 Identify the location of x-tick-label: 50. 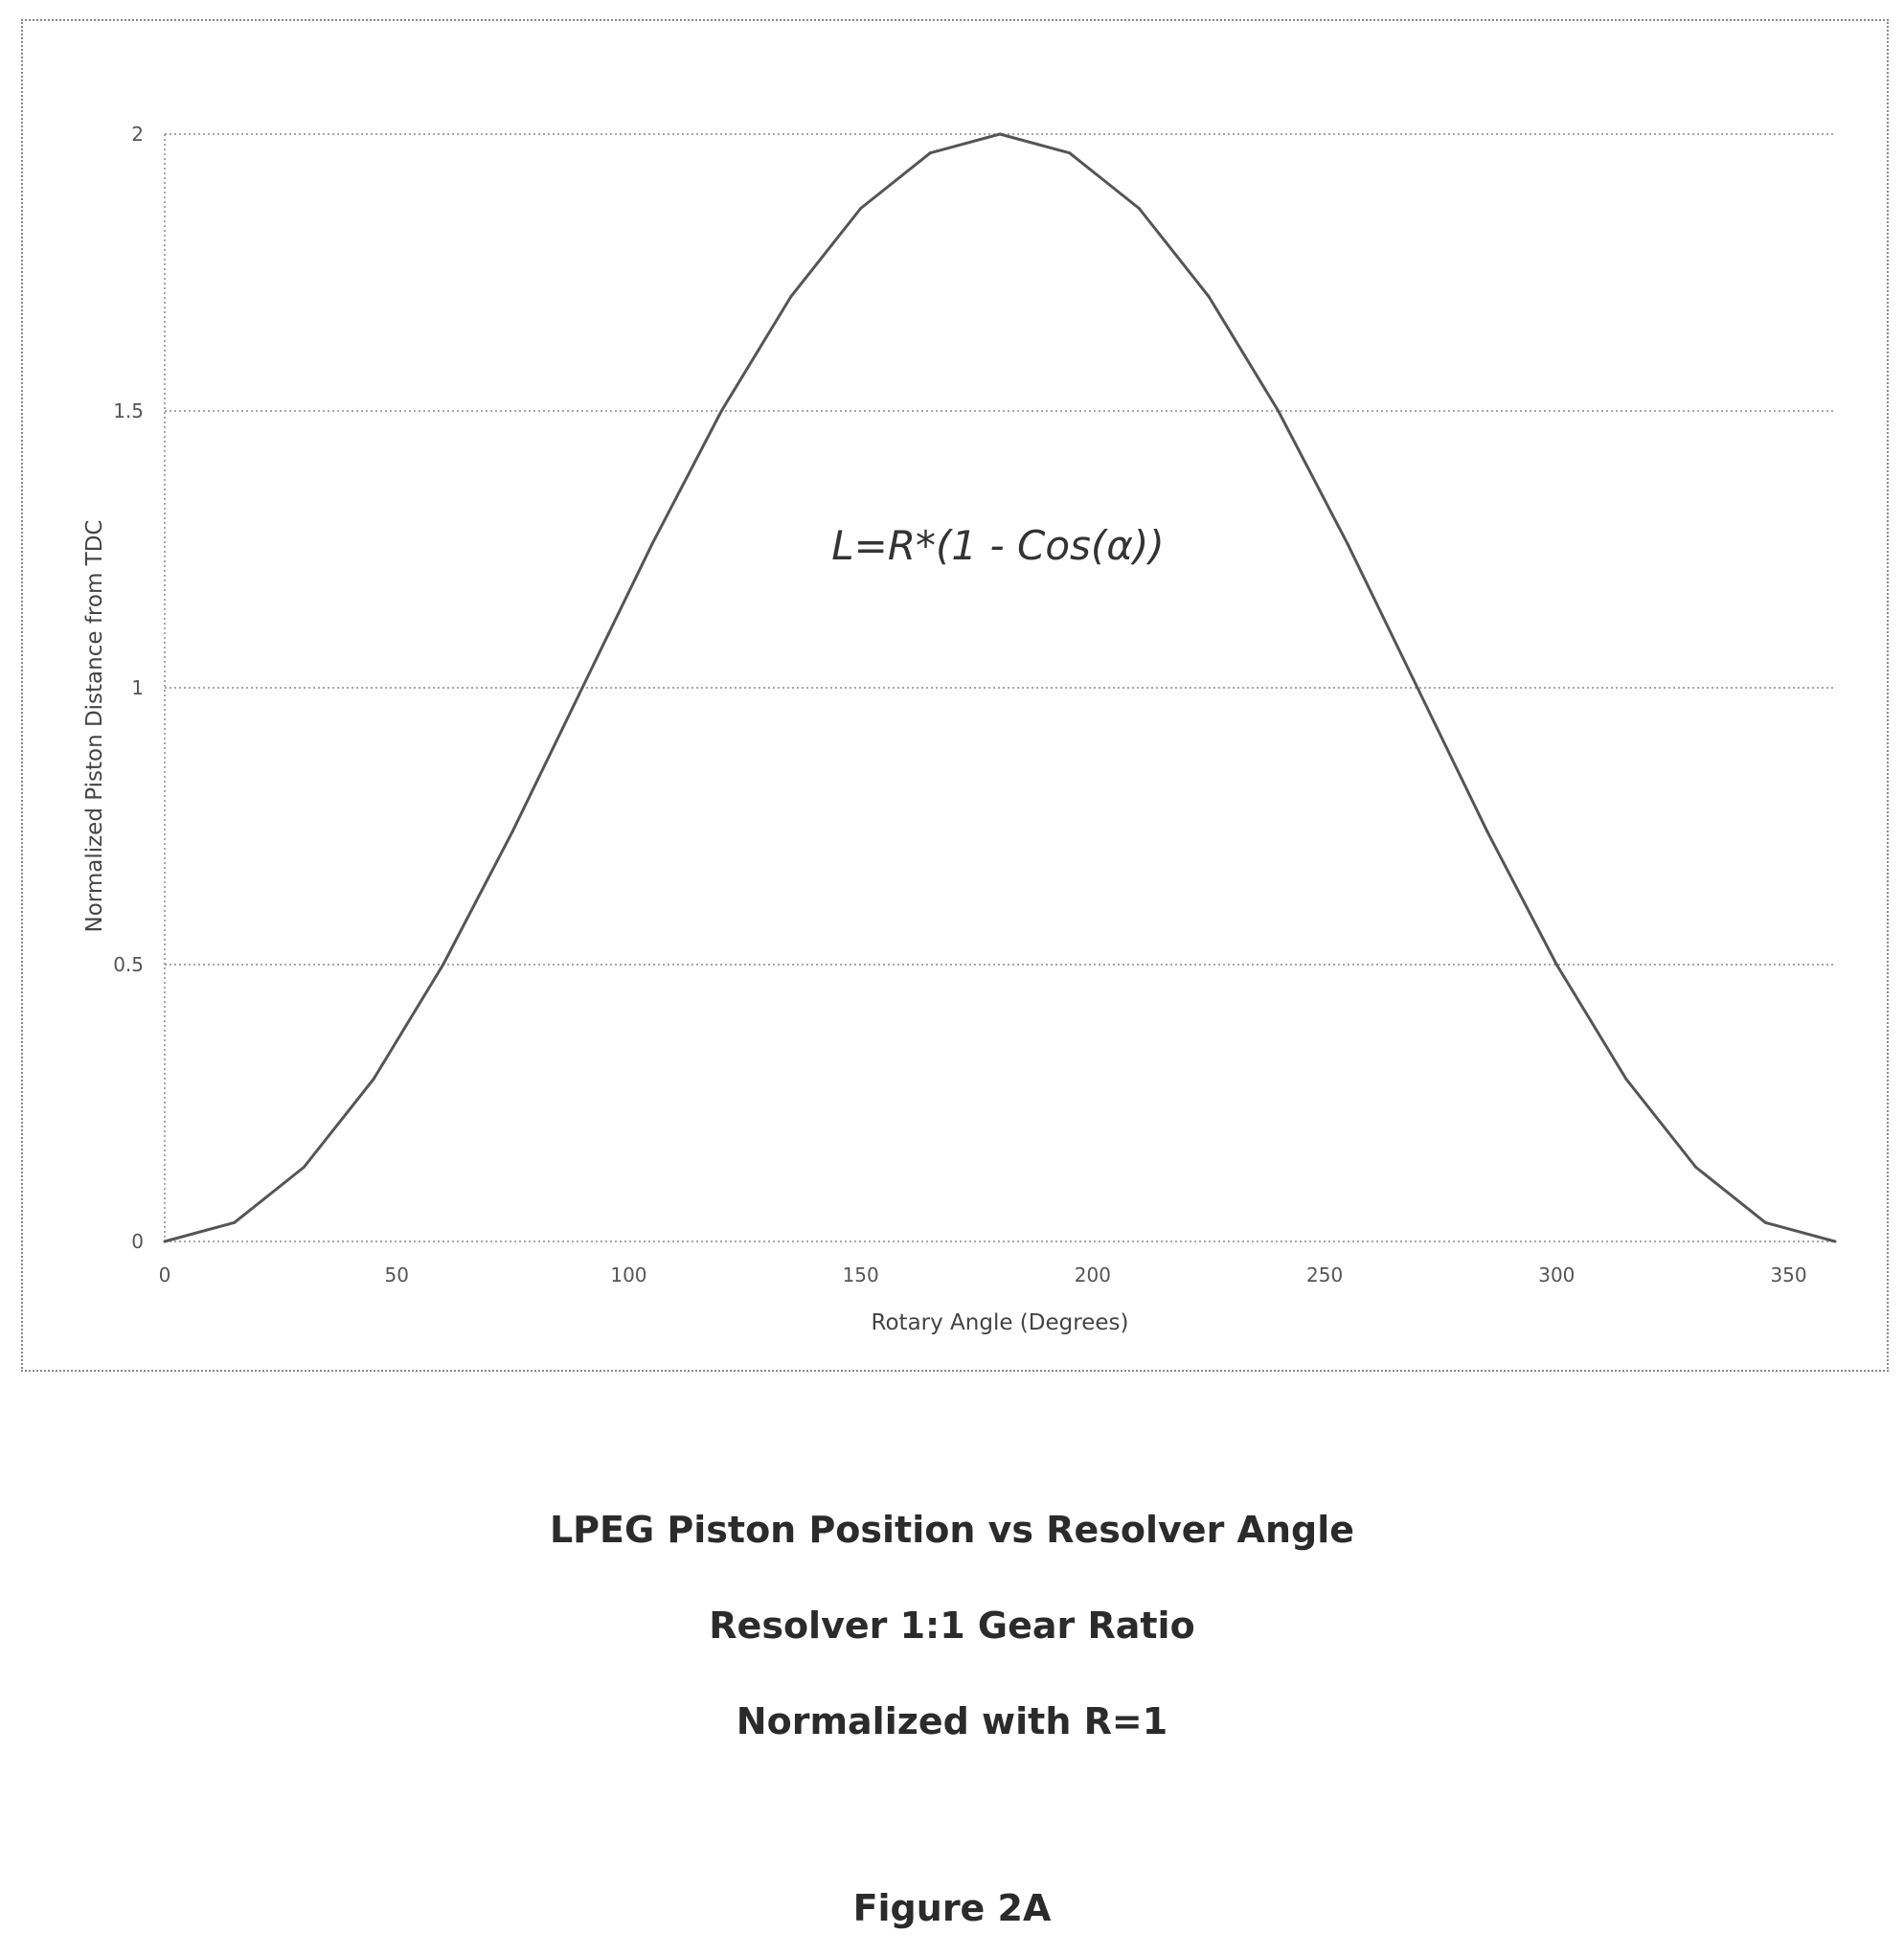
(396, 1274).